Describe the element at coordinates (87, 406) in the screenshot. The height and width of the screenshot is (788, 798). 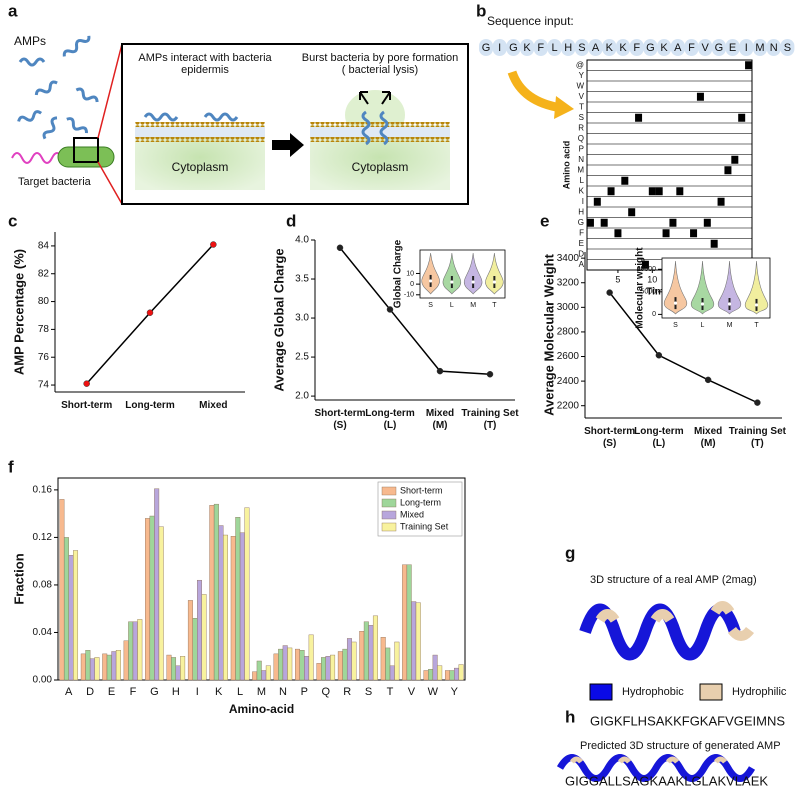
I see `x-tick-label-wrap: Short-term` at that location.